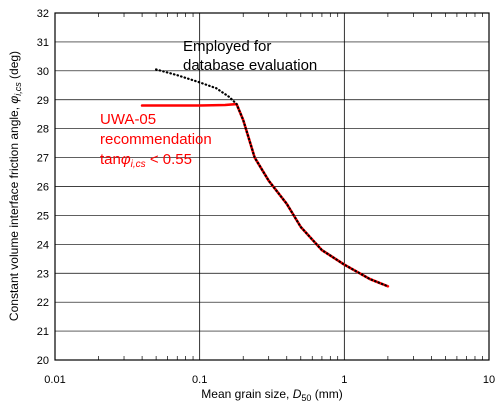  I want to click on x-axis-label-prefix: Mean grain size,, so click(246, 394).